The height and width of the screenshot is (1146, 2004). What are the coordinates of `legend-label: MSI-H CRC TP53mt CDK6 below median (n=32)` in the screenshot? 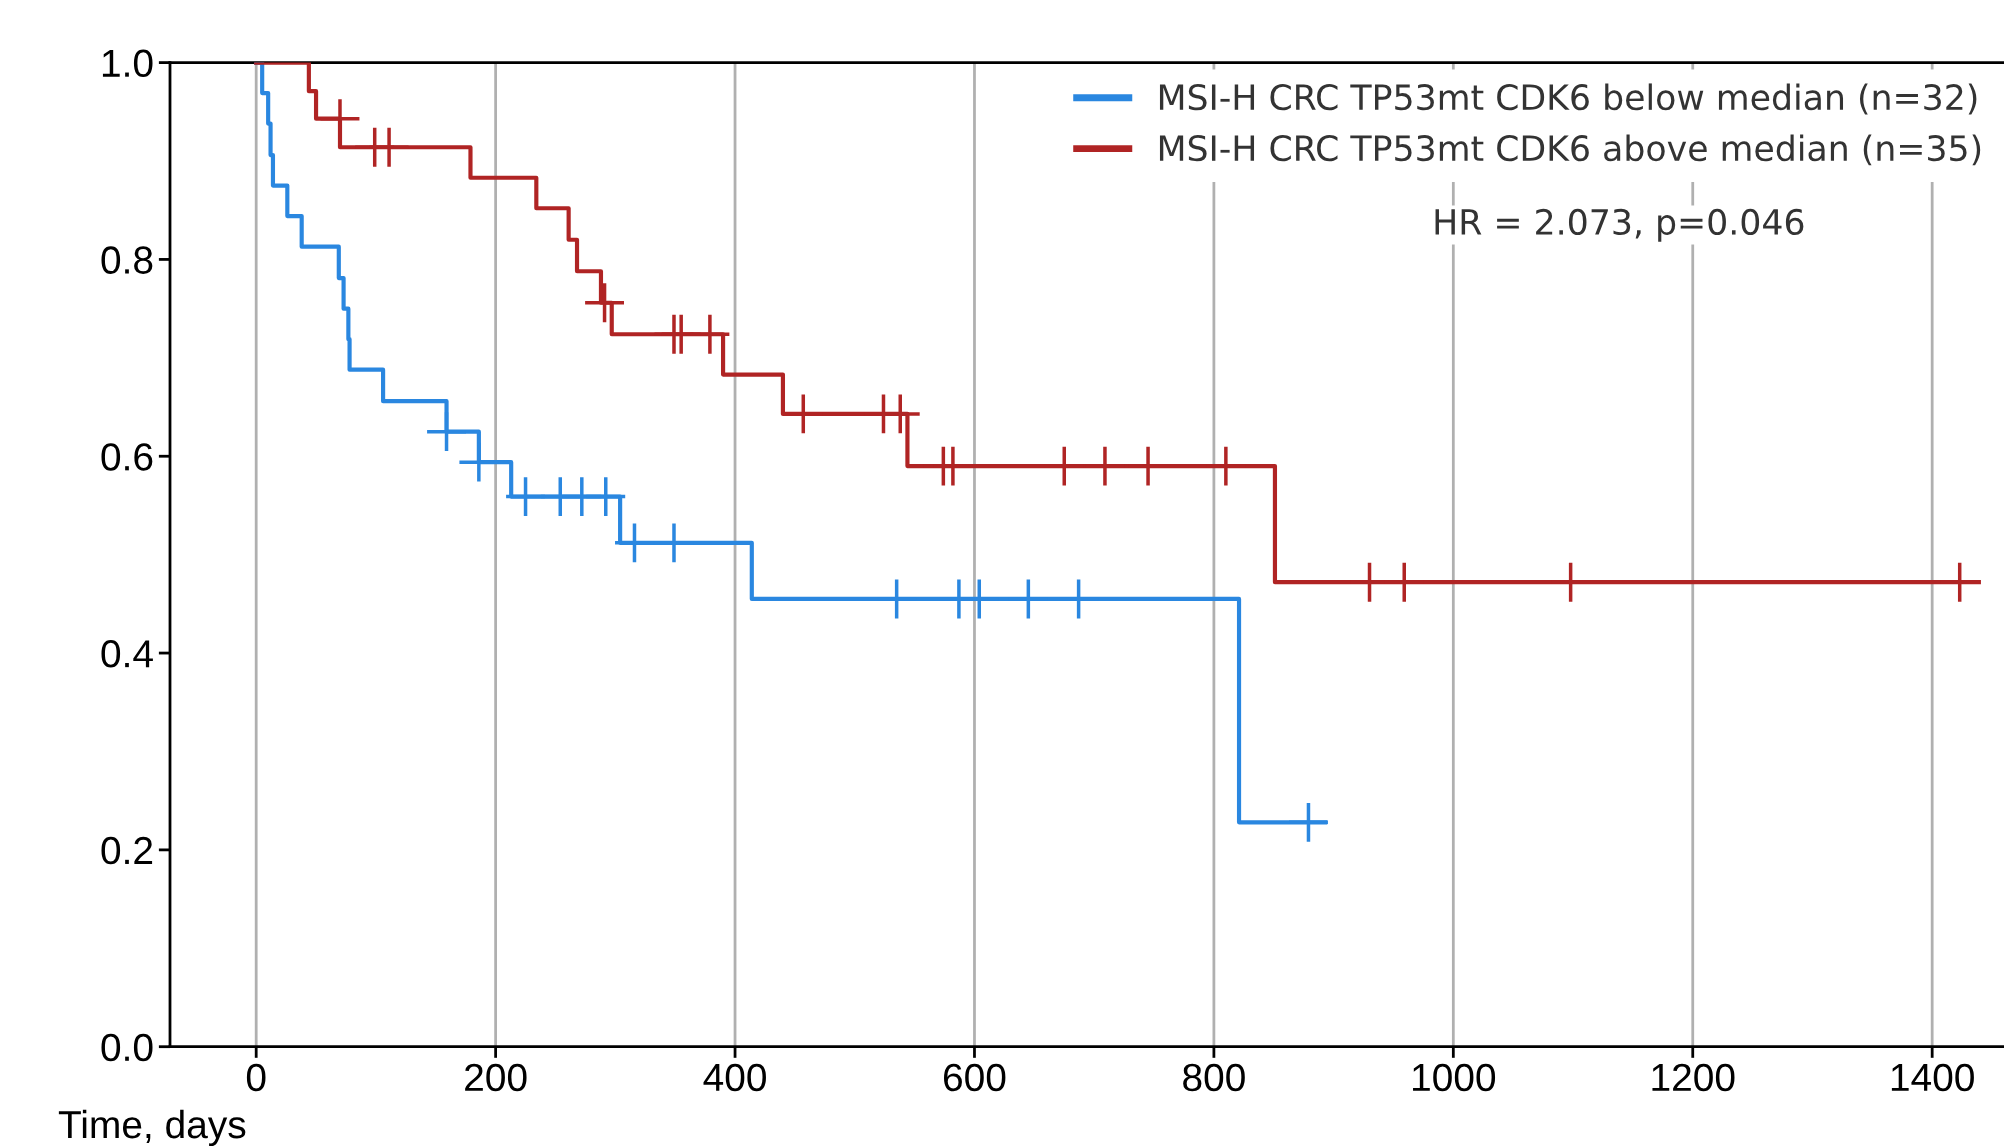 It's located at (1568, 99).